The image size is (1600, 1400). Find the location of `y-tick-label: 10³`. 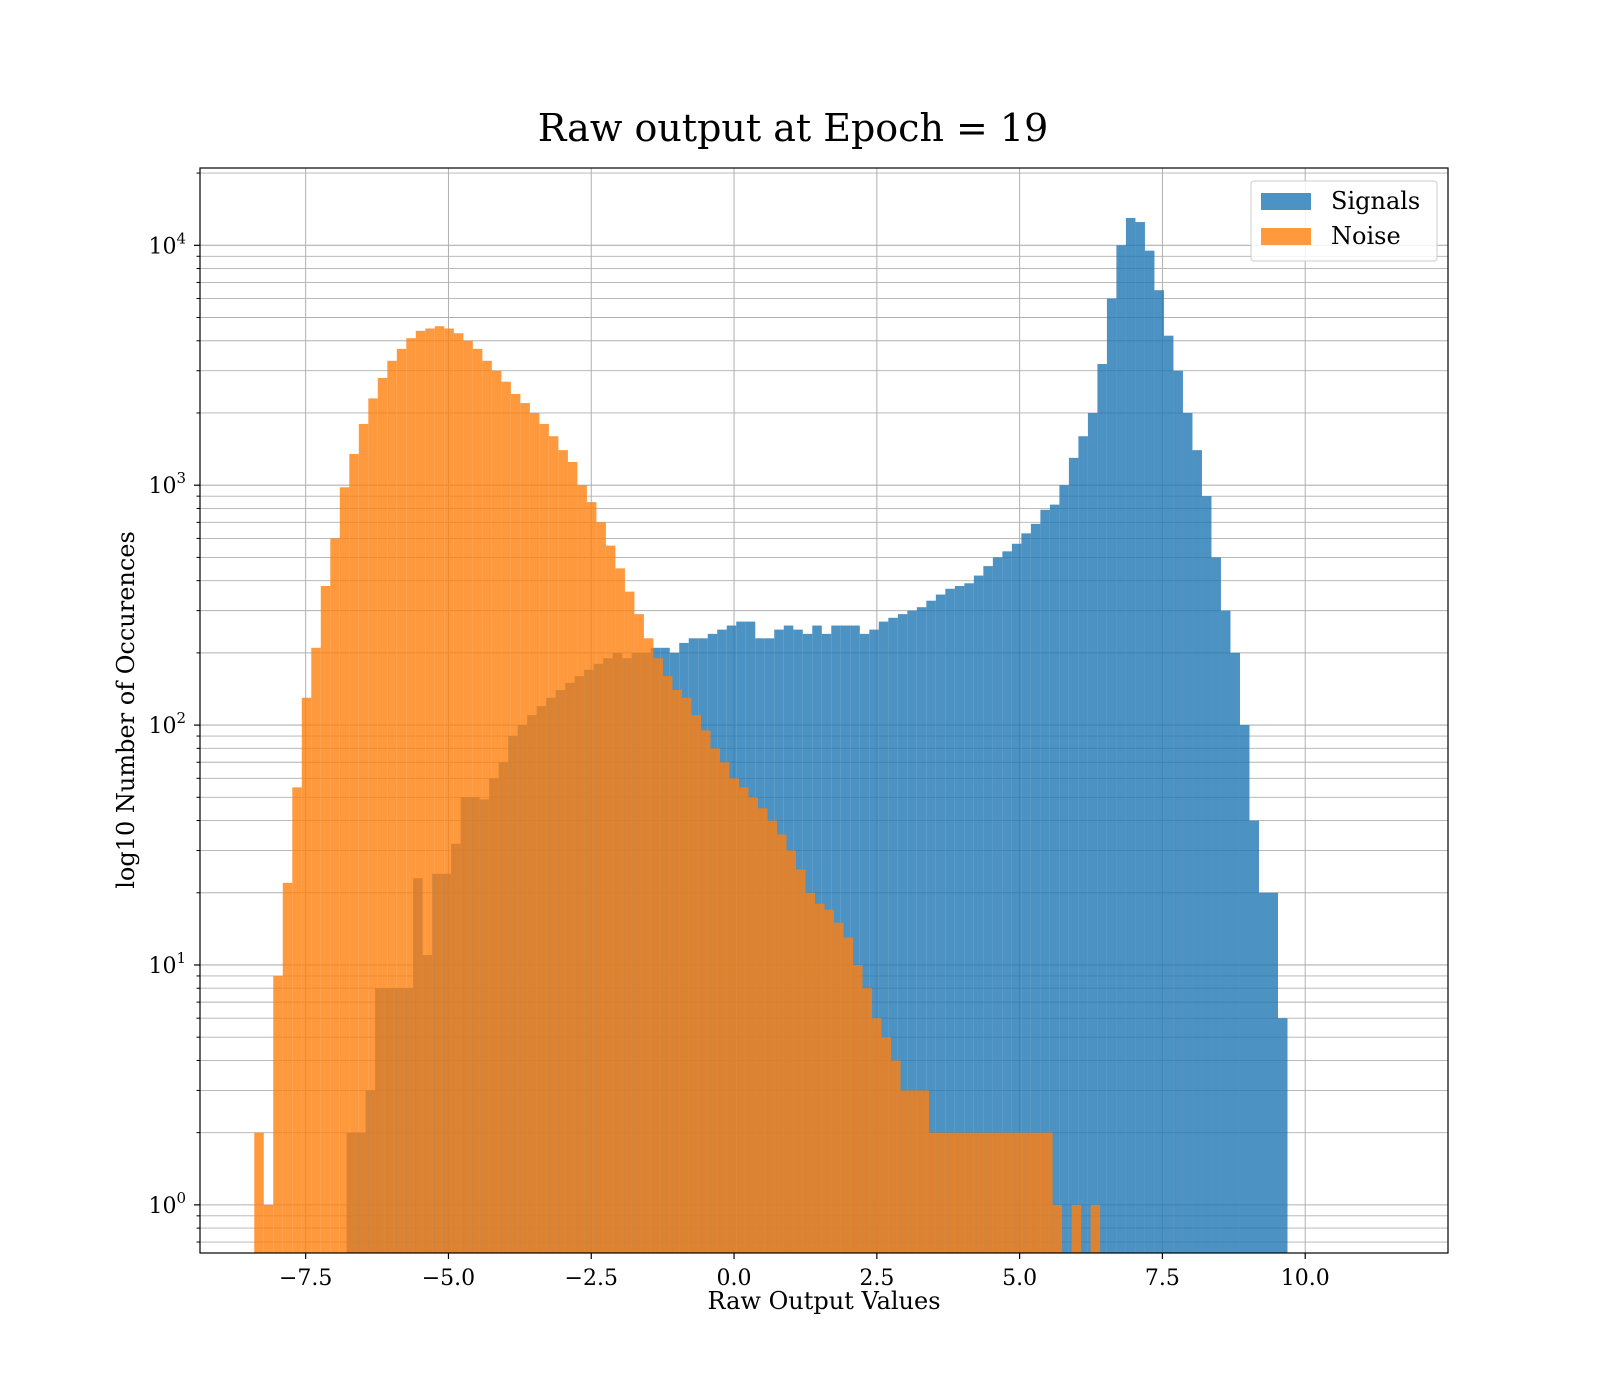

y-tick-label: 10³ is located at coordinates (167, 484).